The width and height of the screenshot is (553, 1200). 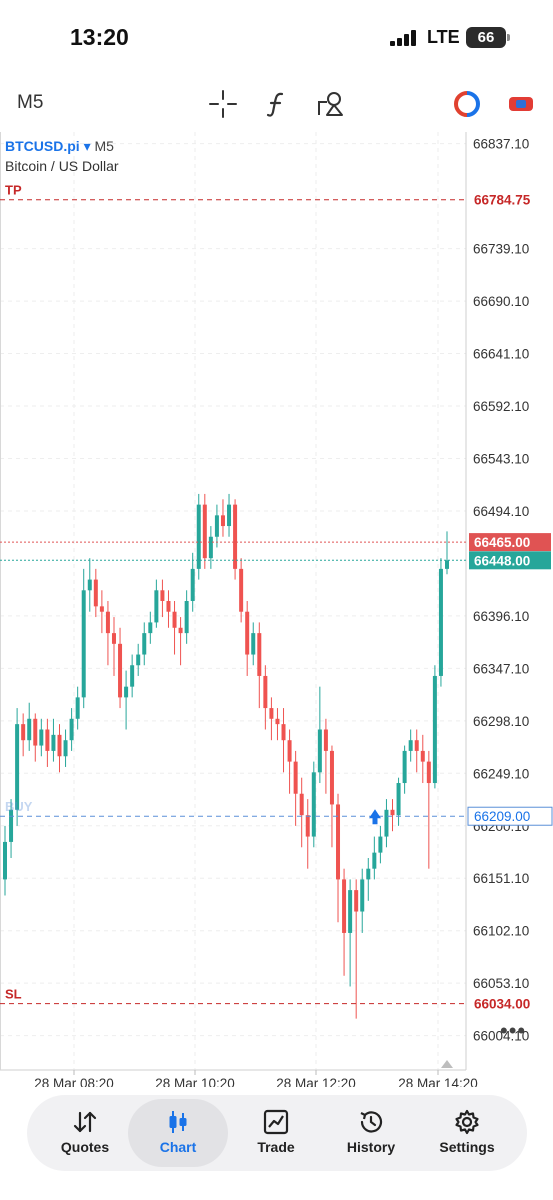 I want to click on tab-settings: Settings, so click(x=467, y=1133).